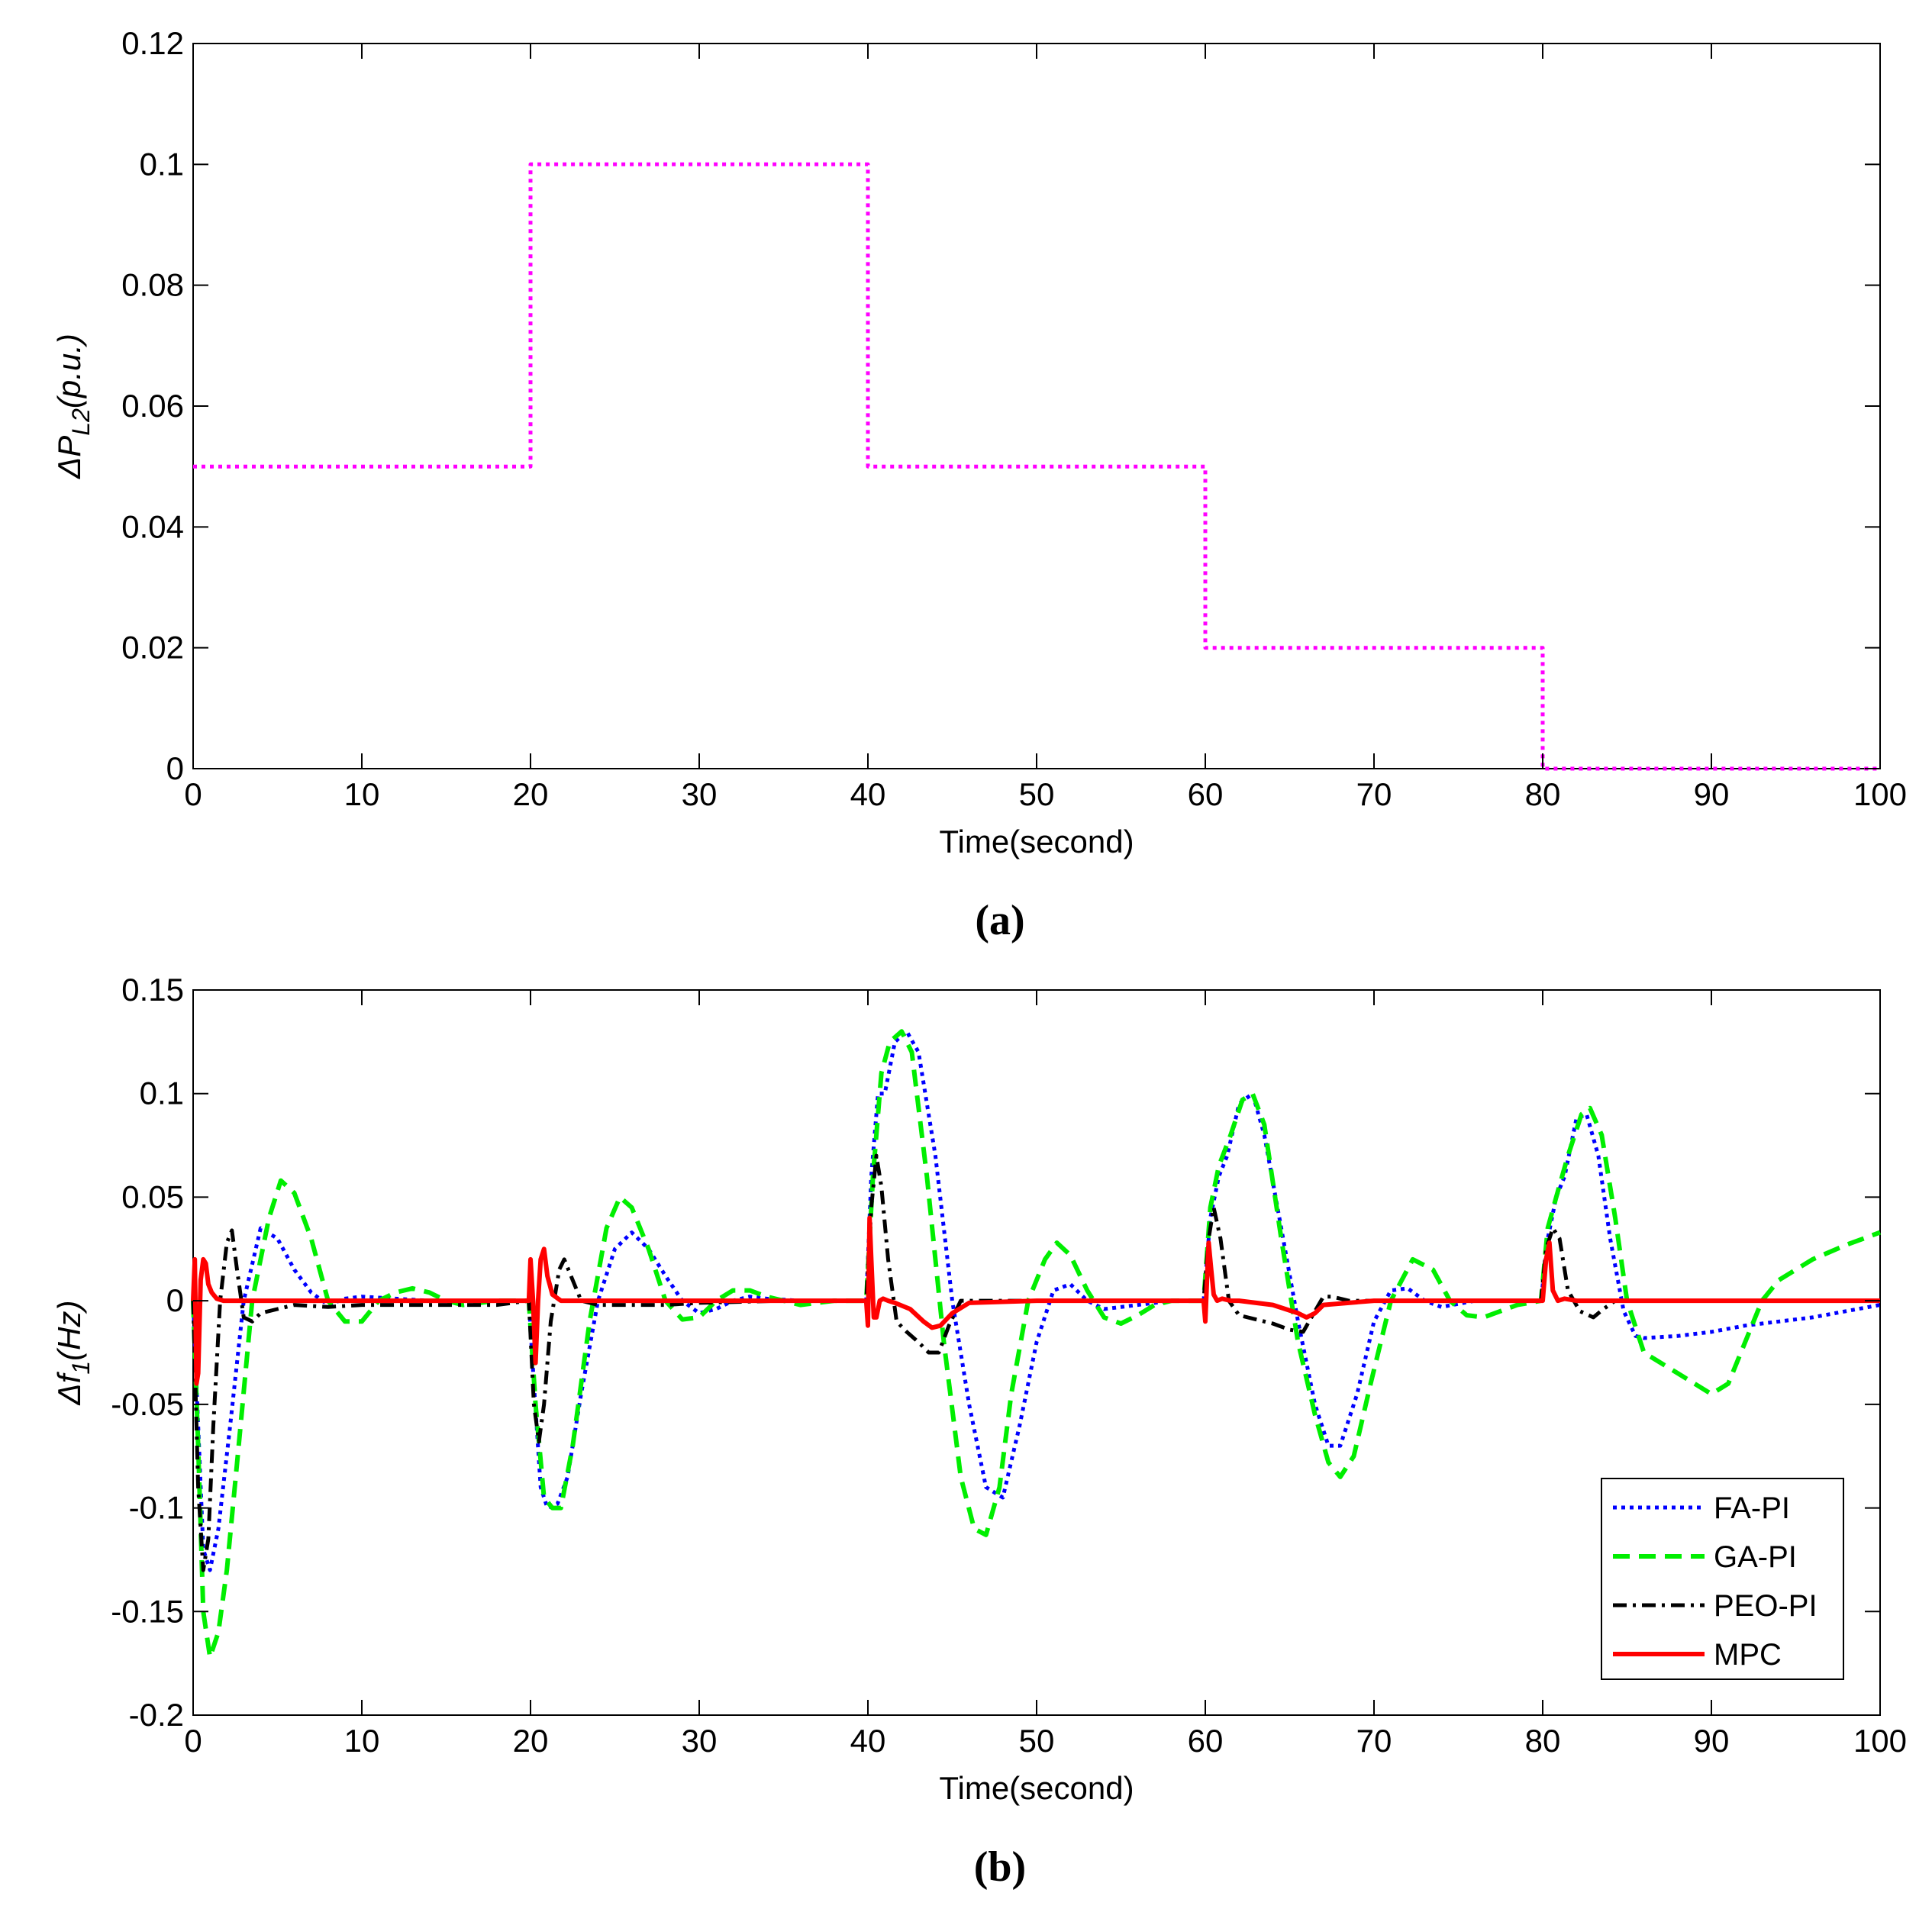 The height and width of the screenshot is (1909, 1932). Describe the element at coordinates (156, 1508) in the screenshot. I see `y-tick-label: -0.1` at that location.